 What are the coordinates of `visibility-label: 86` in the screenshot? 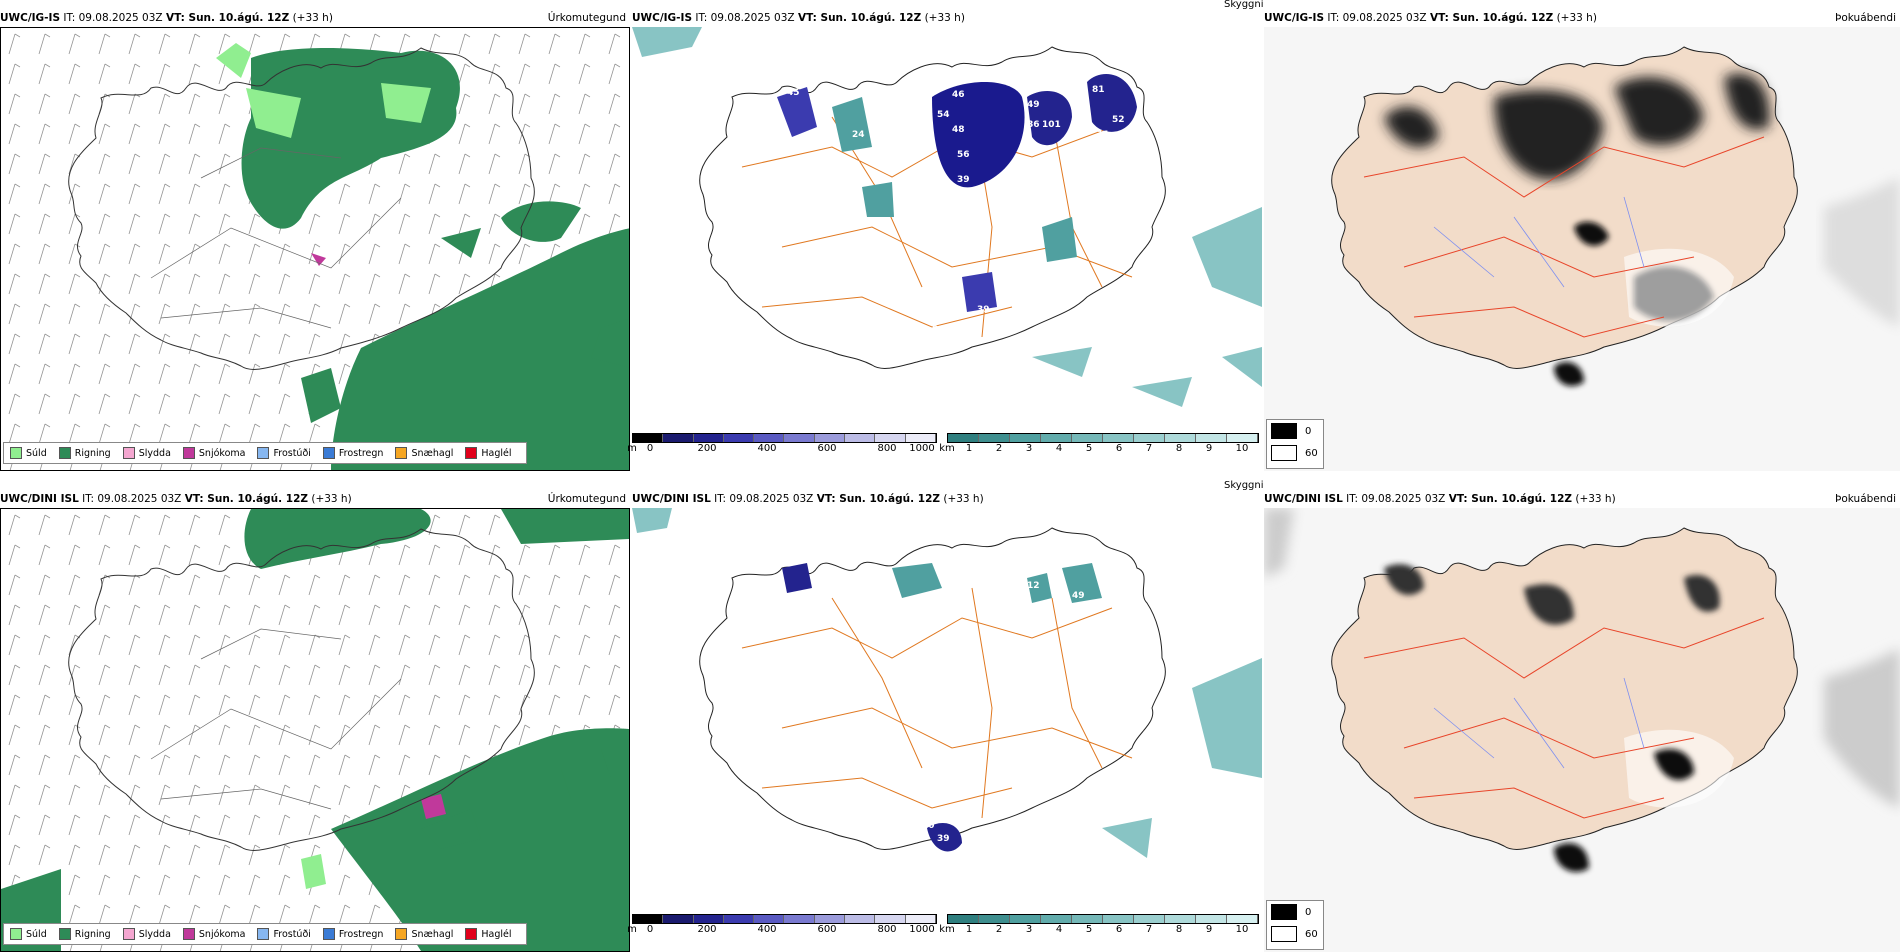 It's located at (1033, 125).